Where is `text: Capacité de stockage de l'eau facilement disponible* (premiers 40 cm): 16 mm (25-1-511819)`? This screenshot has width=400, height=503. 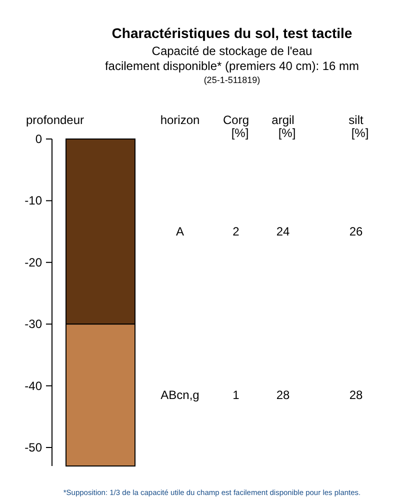
text: Capacité de stockage de l'eau facilement disponible* (premiers 40 cm): 16 mm (25-1-511819) is located at coordinates (232, 64).